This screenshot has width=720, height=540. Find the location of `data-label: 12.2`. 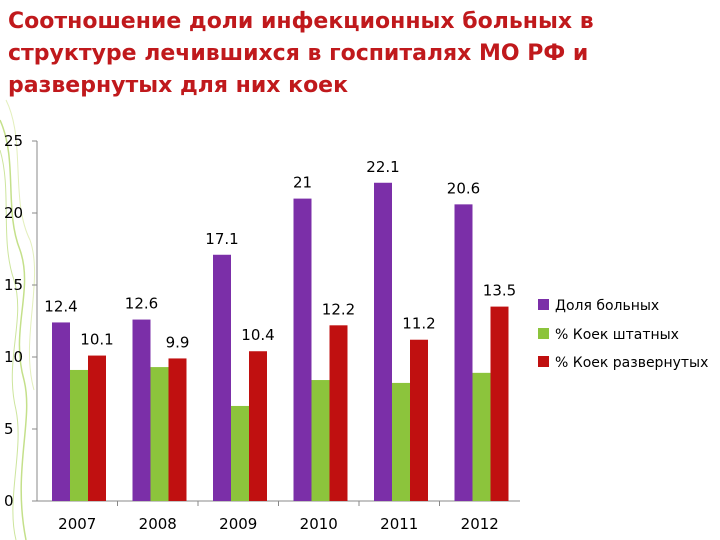

data-label: 12.2 is located at coordinates (338, 309).